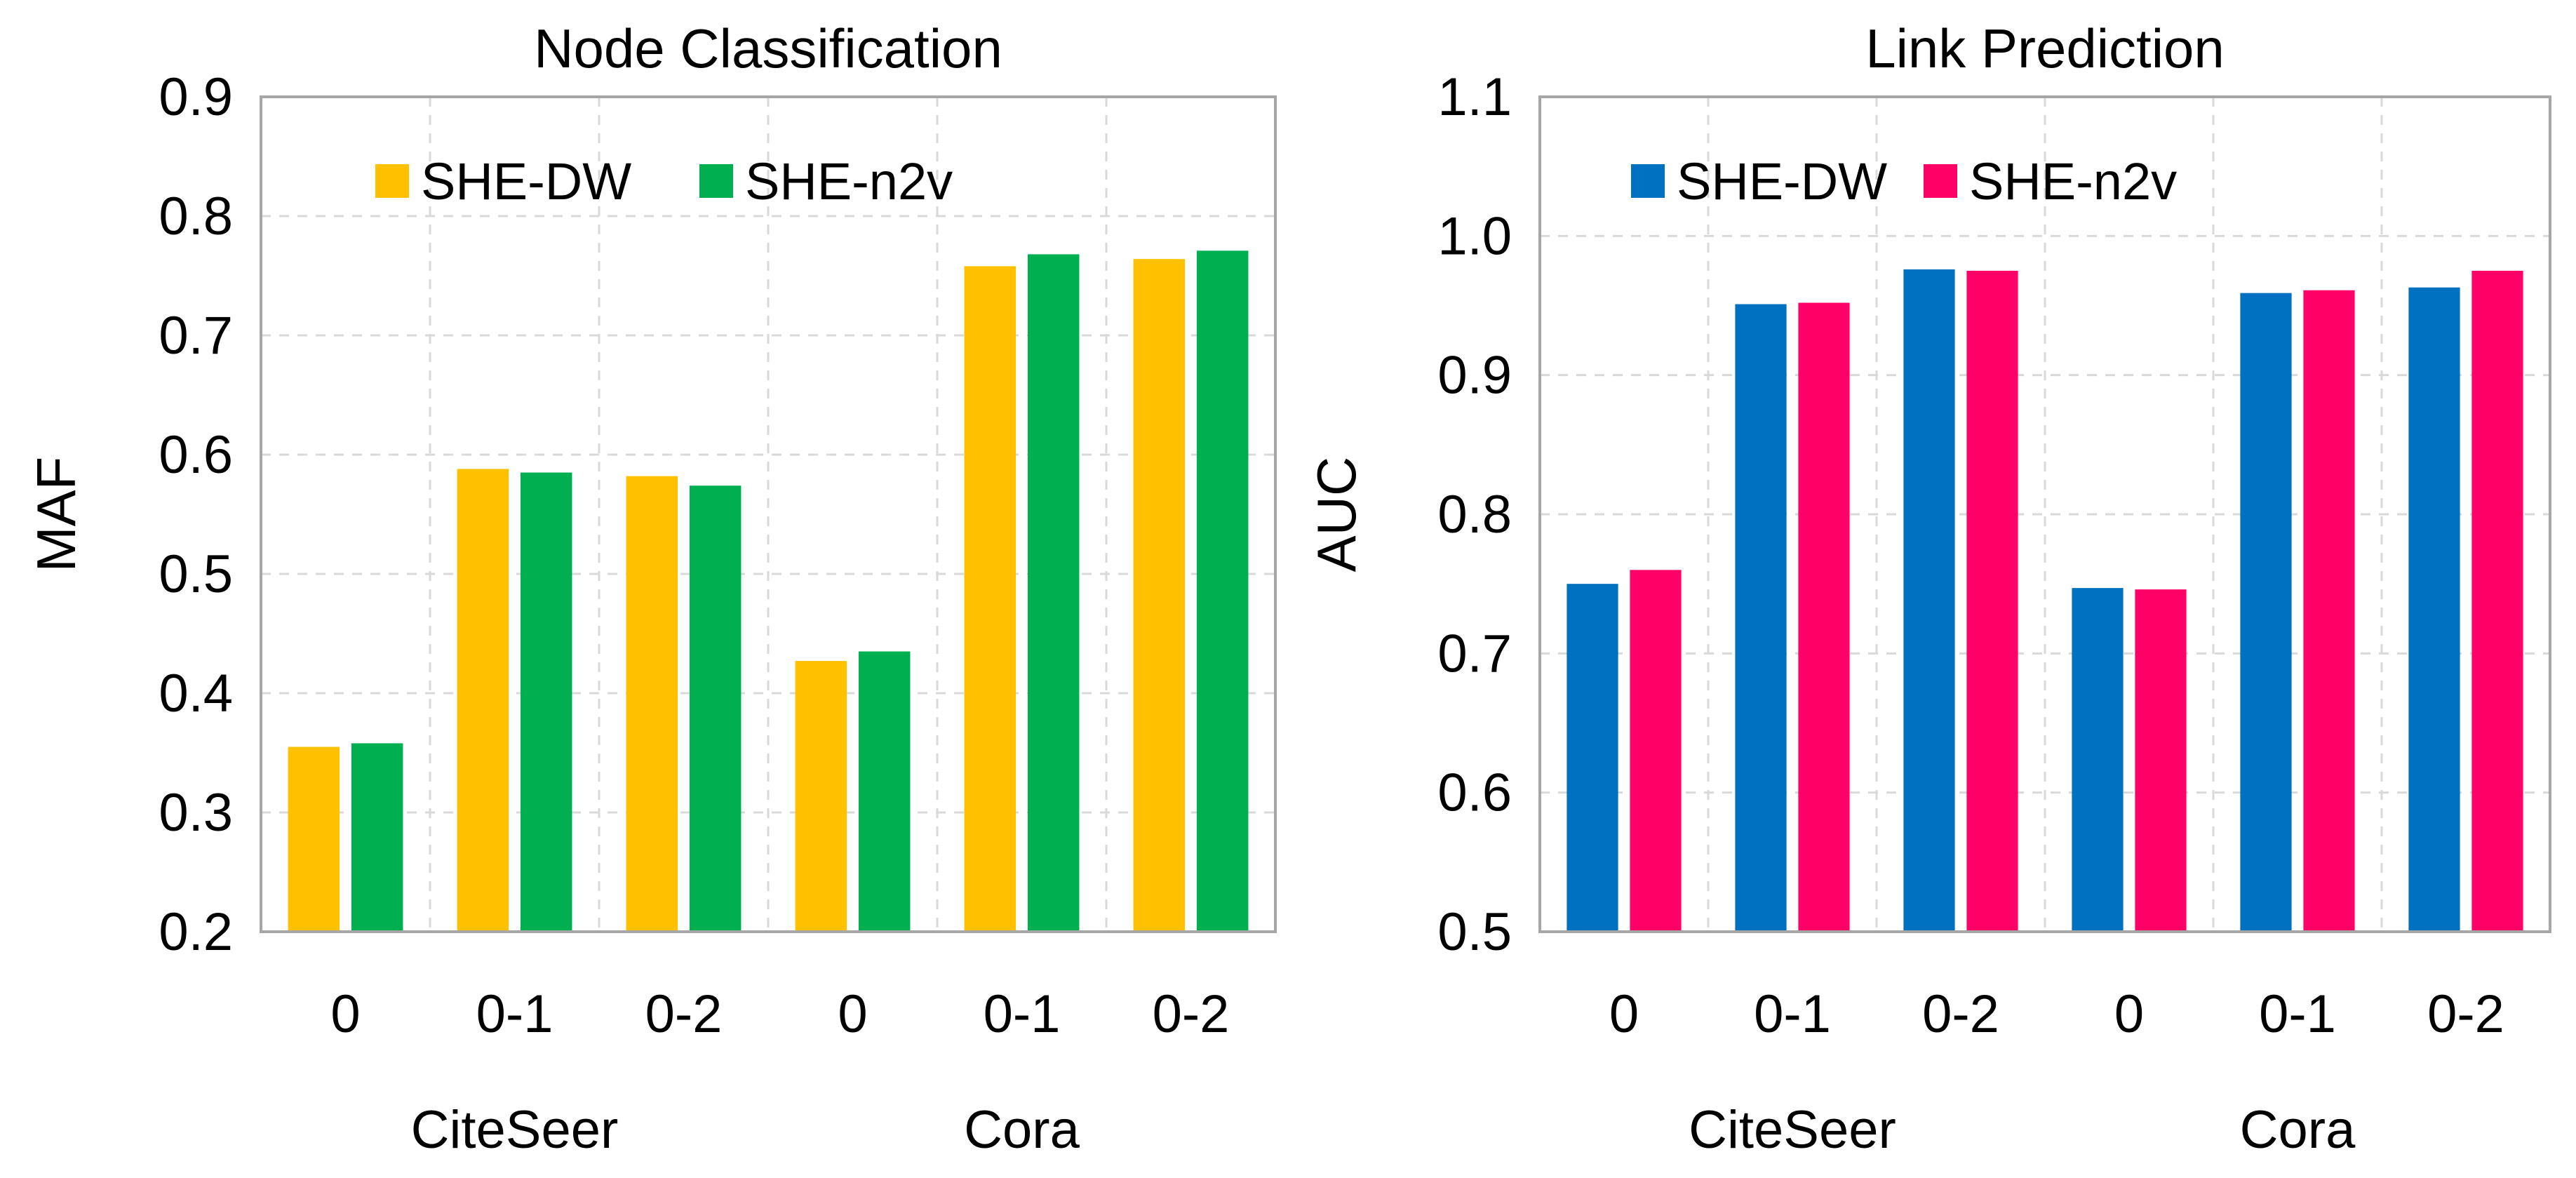  I want to click on y-tick-label: 0.3, so click(196, 813).